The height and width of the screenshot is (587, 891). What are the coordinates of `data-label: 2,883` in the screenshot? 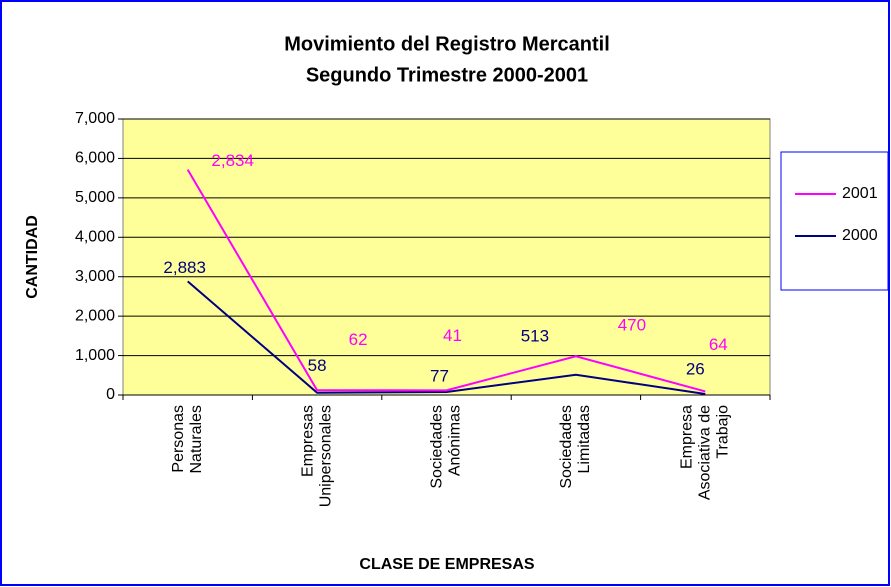 It's located at (184, 267).